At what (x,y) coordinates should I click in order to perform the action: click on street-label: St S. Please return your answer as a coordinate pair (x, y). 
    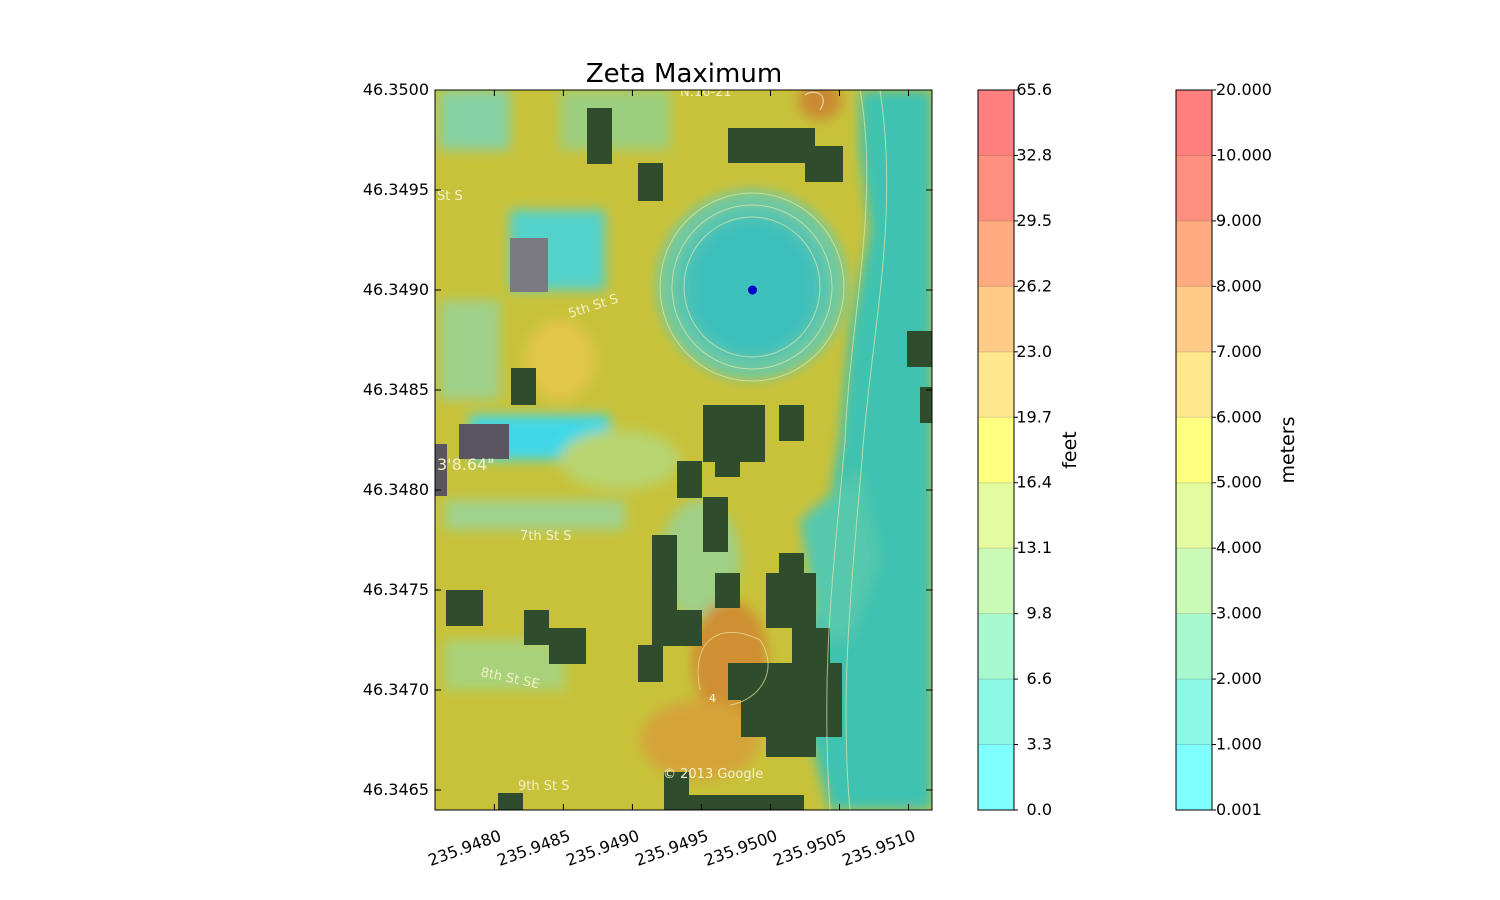
    Looking at the image, I should click on (450, 196).